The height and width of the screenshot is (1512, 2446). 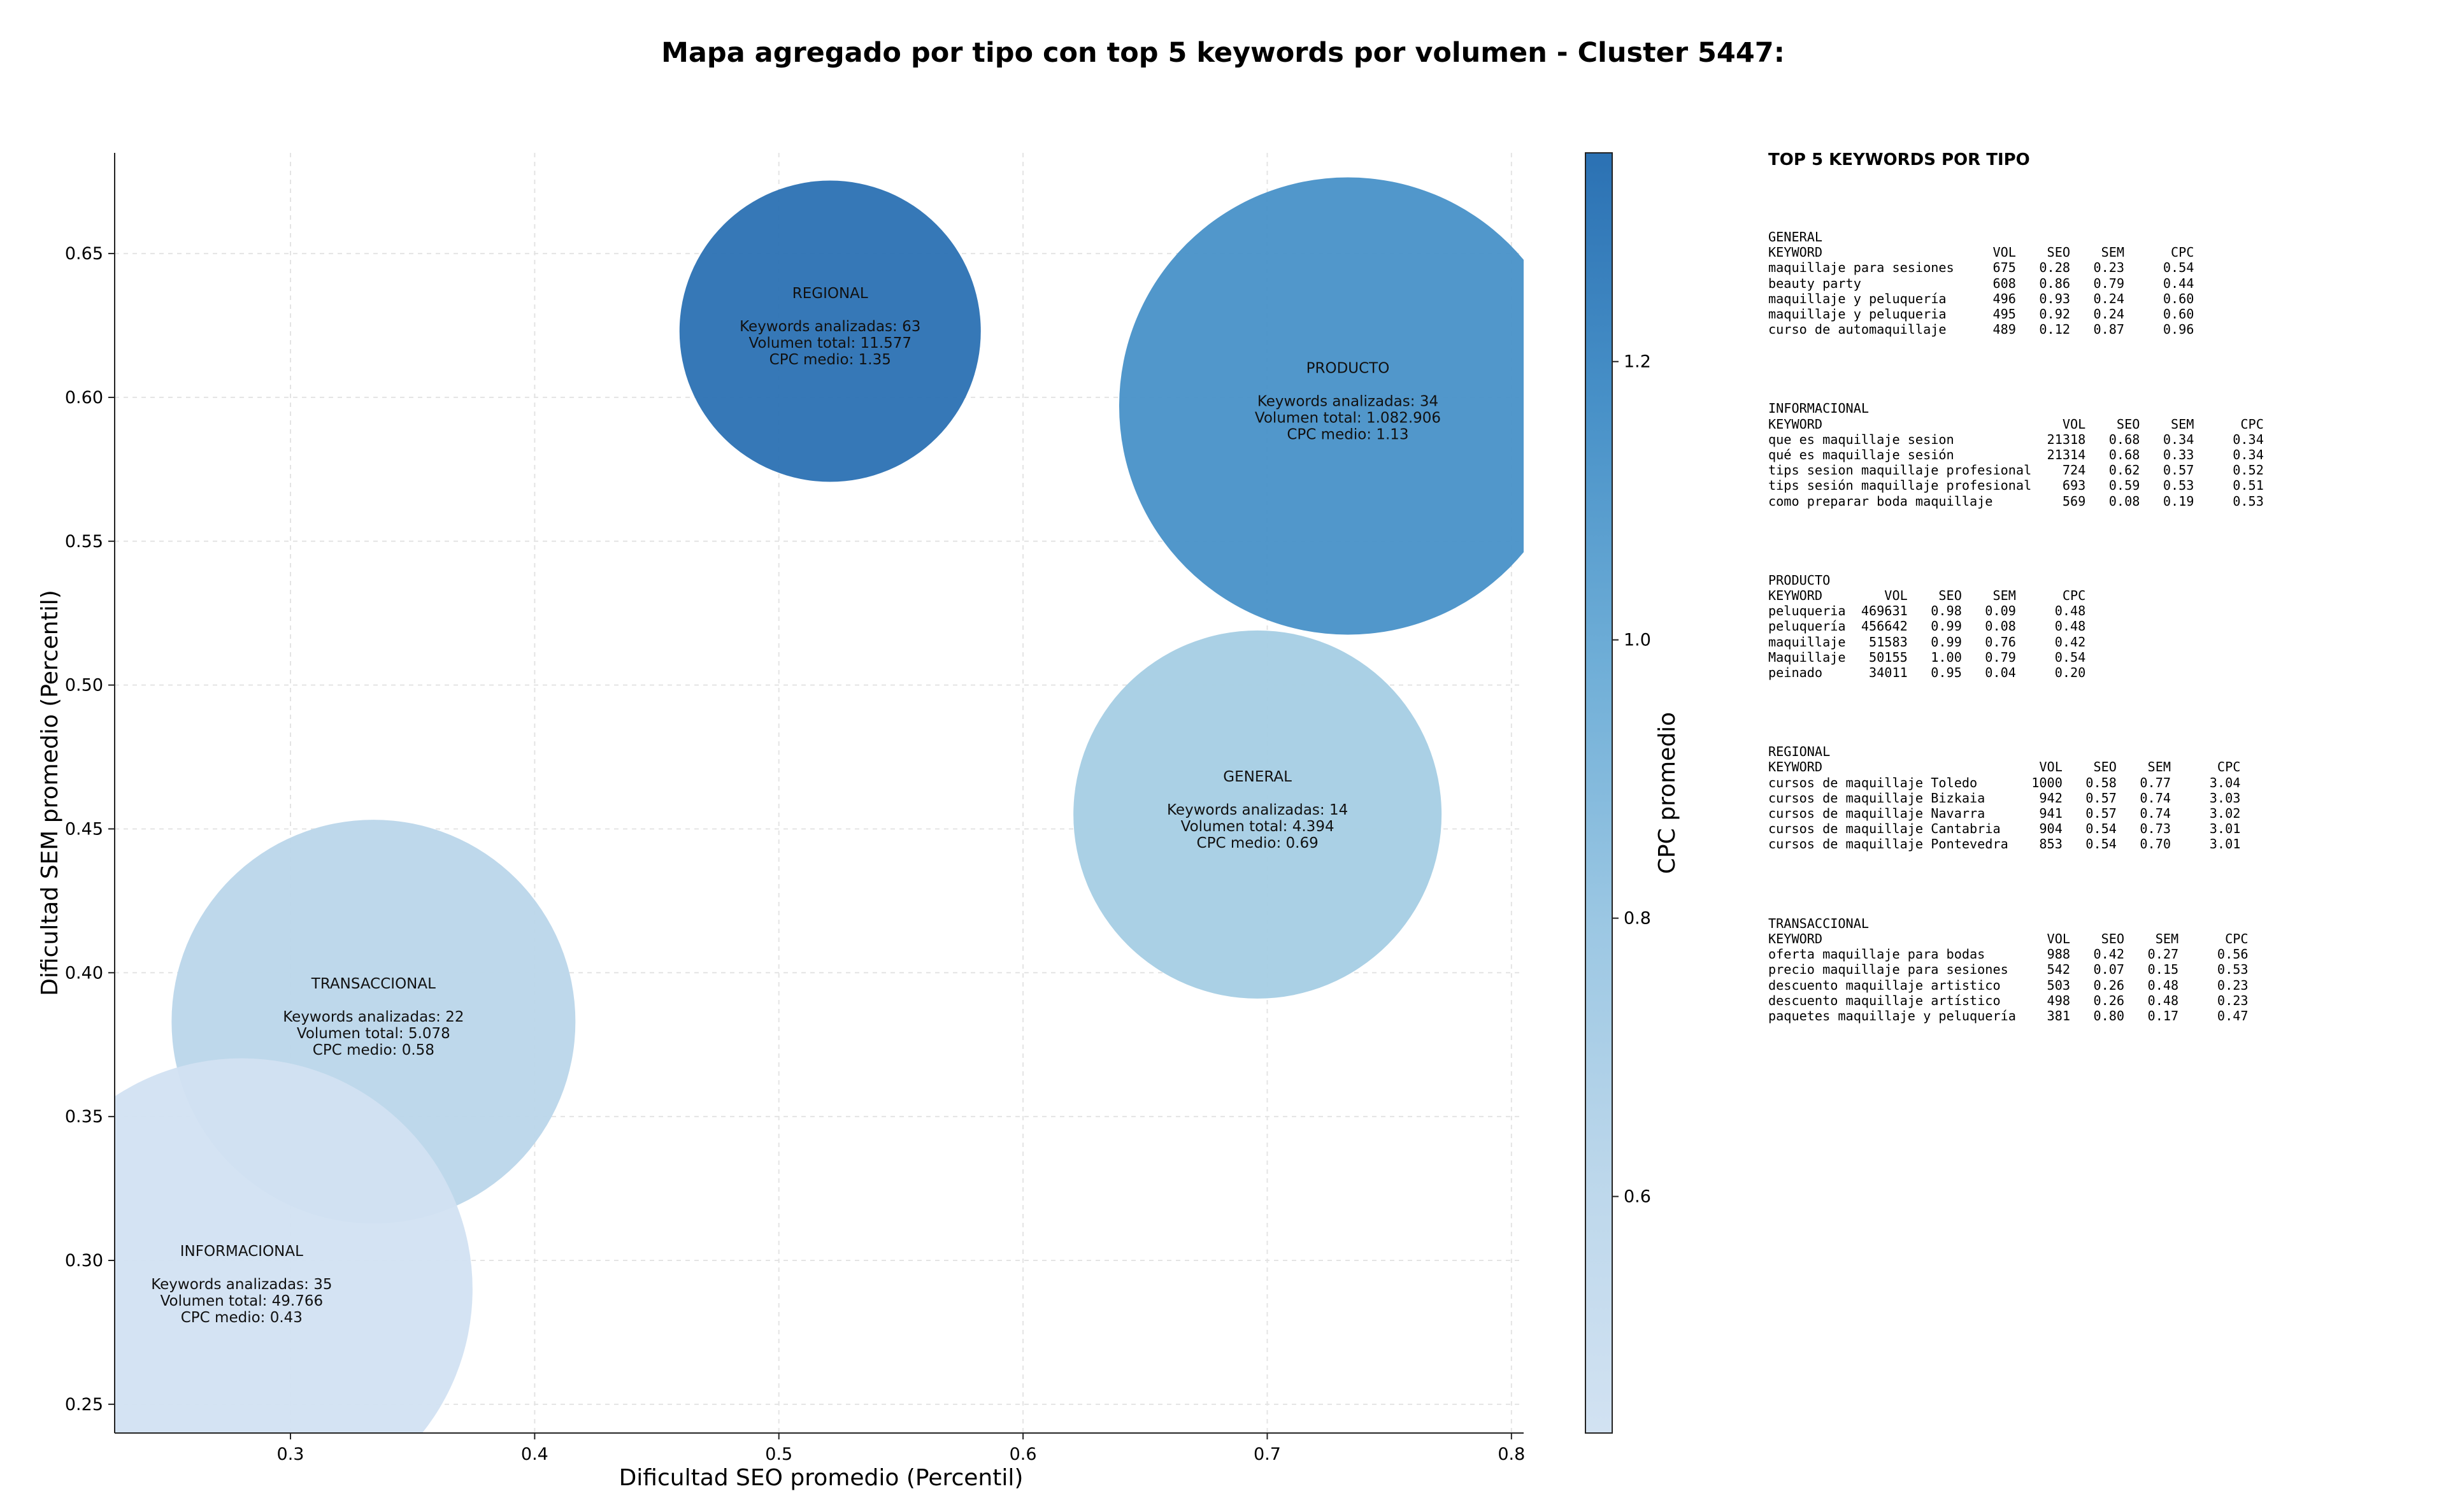 I want to click on y-tick-label: 0.65, so click(x=84, y=254).